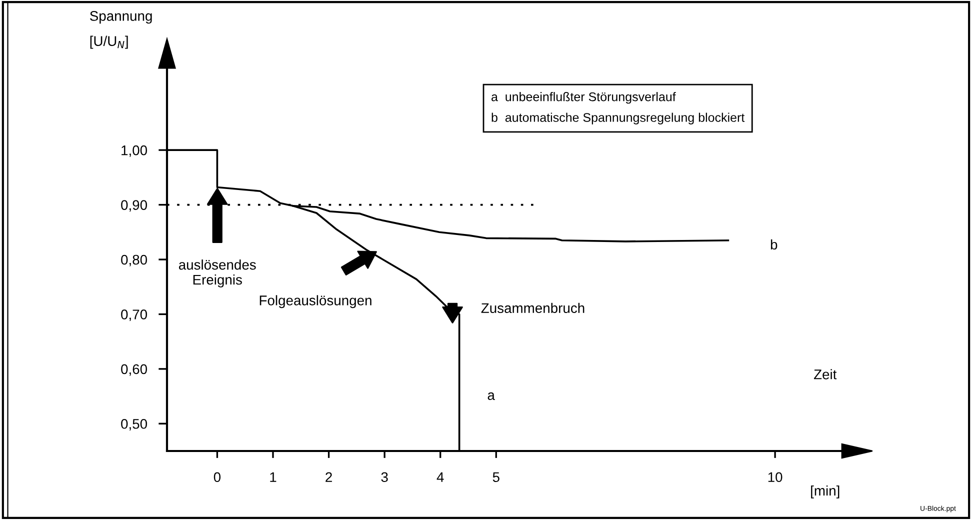 This screenshot has height=520, width=972. I want to click on x-tick-label: 5, so click(496, 477).